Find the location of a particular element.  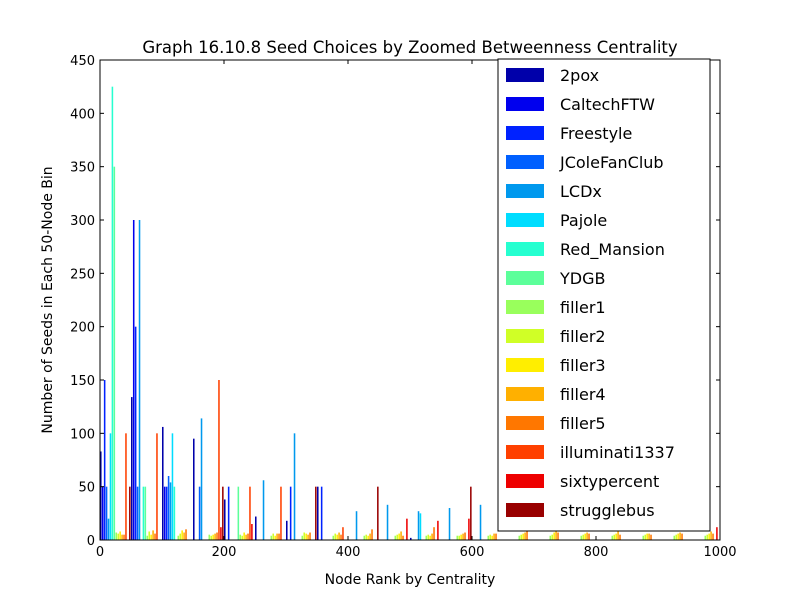

y-tick-label: 50 is located at coordinates (86, 488).